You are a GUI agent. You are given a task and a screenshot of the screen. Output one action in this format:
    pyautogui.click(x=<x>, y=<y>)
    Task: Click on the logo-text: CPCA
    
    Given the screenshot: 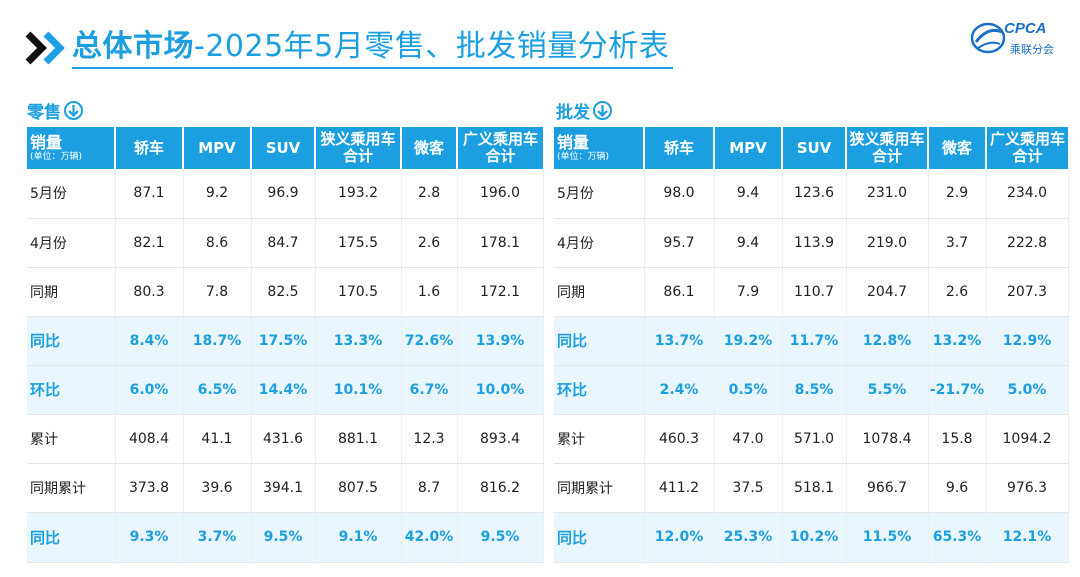 What is the action you would take?
    pyautogui.click(x=1025, y=28)
    